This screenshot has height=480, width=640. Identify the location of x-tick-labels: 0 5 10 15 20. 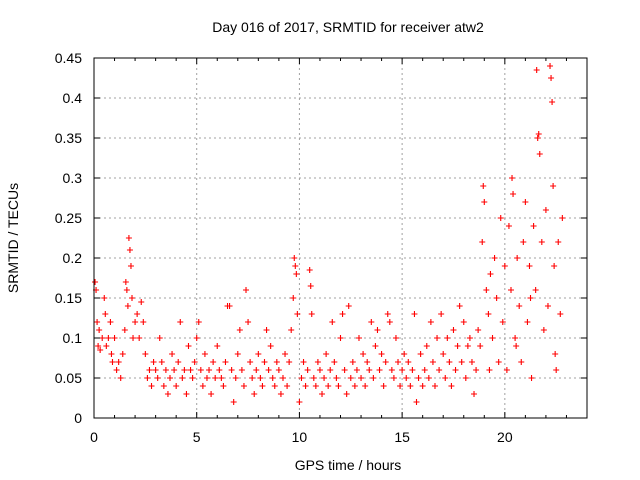
(301, 437).